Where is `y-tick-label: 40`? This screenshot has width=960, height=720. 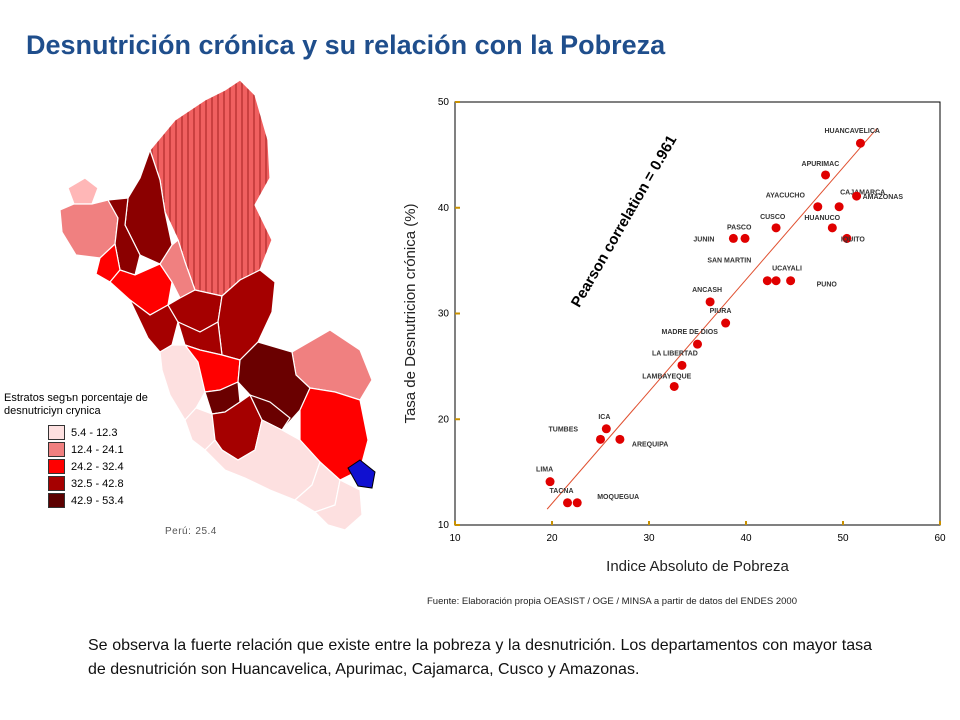 y-tick-label: 40 is located at coordinates (444, 208).